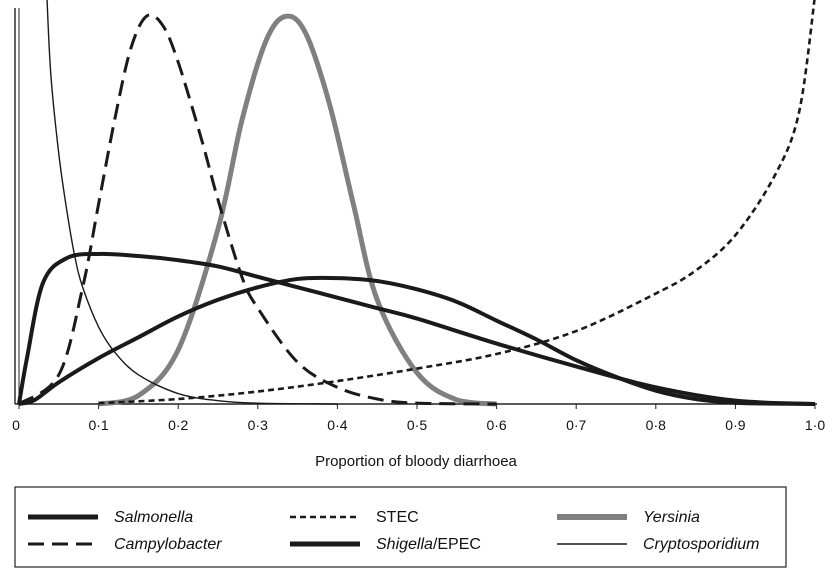 This screenshot has height=569, width=829. Describe the element at coordinates (397, 517) in the screenshot. I see `legend-label: STEC` at that location.